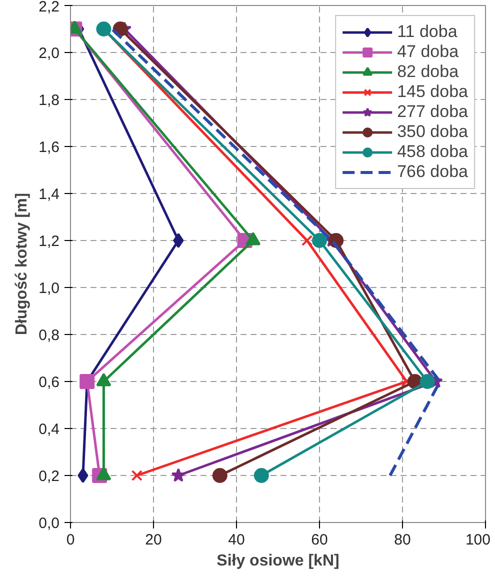 The width and height of the screenshot is (495, 578). What do you see at coordinates (427, 32) in the screenshot?
I see `legend-label: 11 doba` at bounding box center [427, 32].